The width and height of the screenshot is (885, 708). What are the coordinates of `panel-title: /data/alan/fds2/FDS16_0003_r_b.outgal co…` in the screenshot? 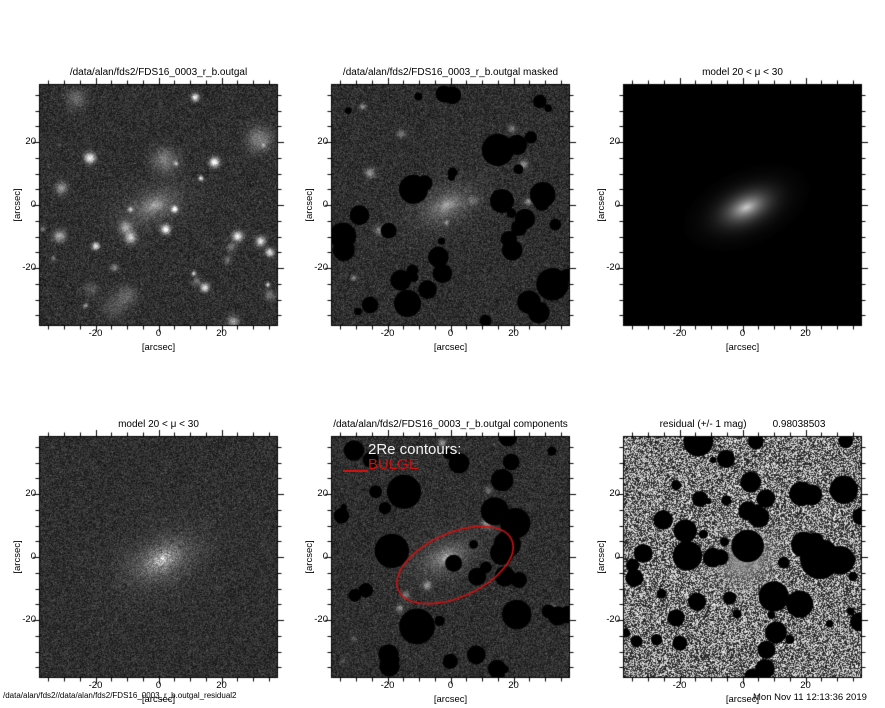 It's located at (450, 424).